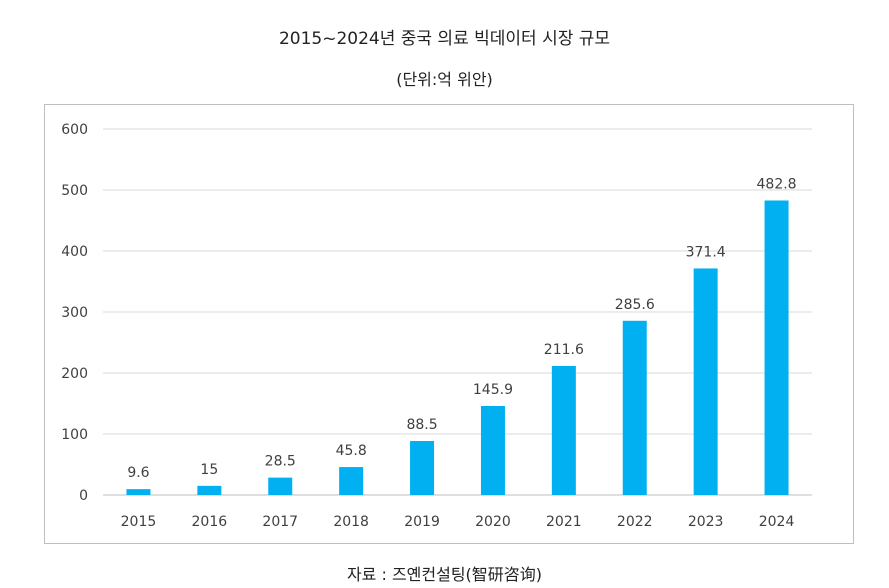 This screenshot has height=588, width=889. What do you see at coordinates (74, 130) in the screenshot?
I see `y-tick-label: 600` at bounding box center [74, 130].